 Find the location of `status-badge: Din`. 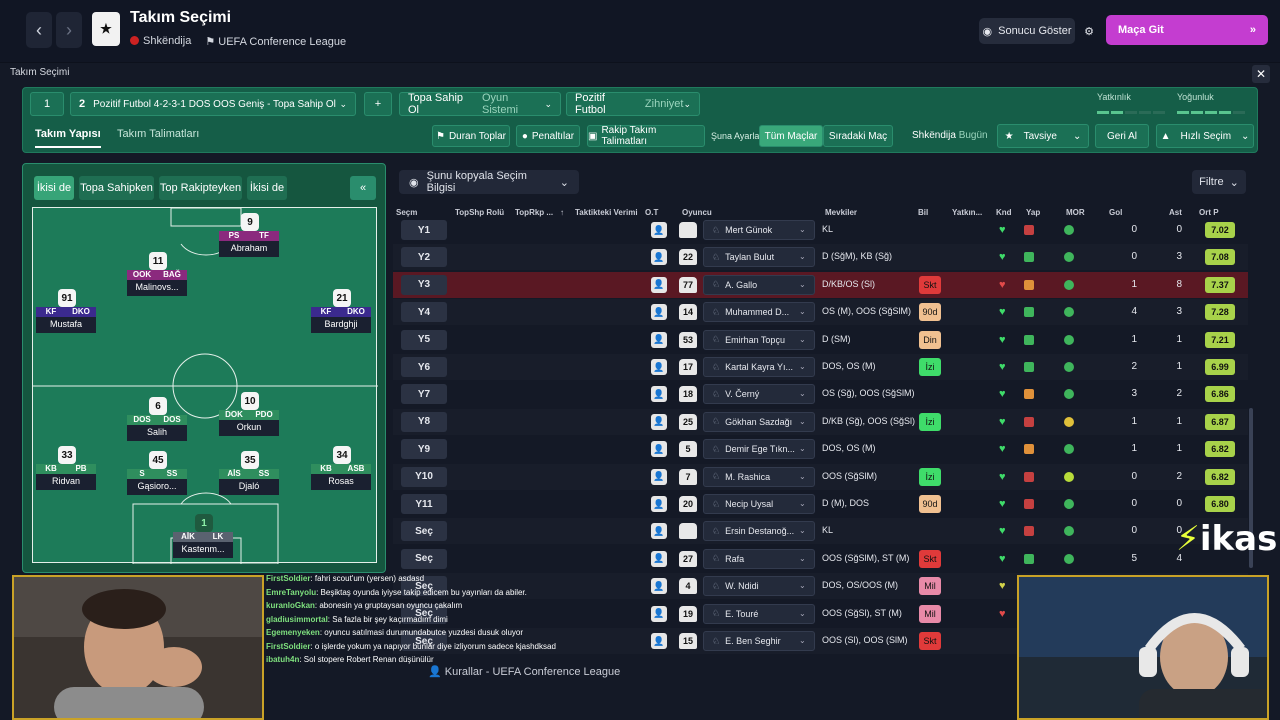

status-badge: Din is located at coordinates (930, 339).